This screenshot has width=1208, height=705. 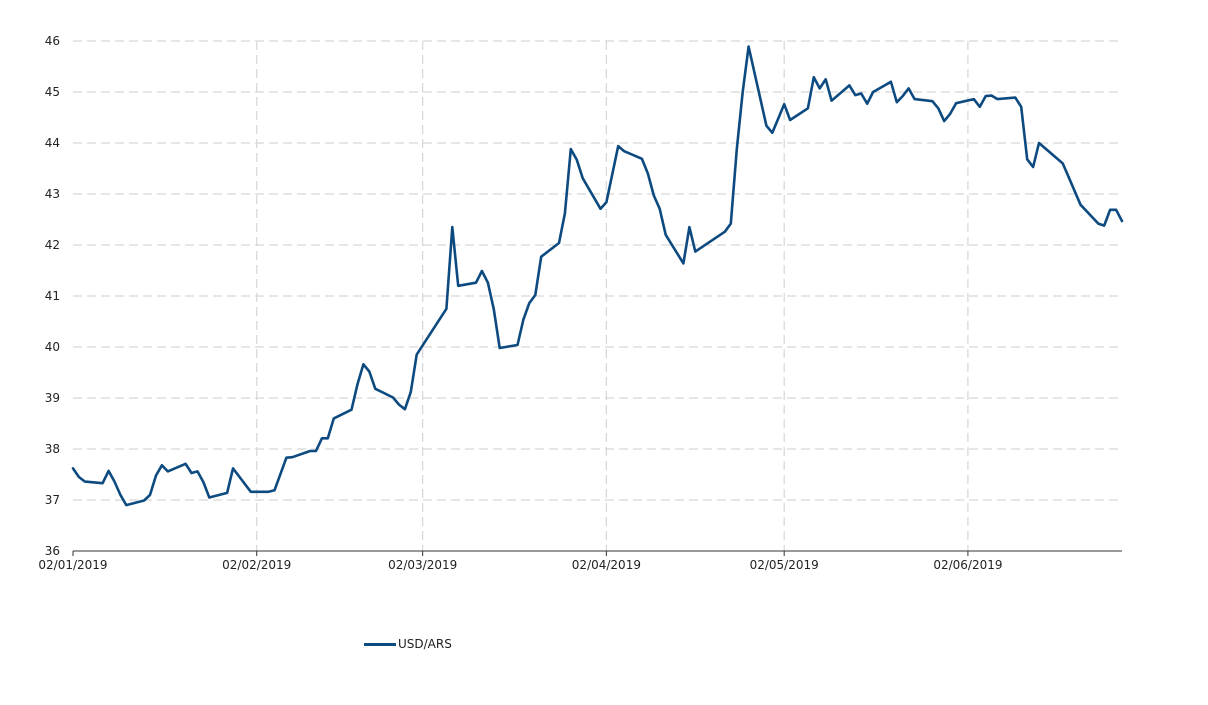 I want to click on y-tick-label-46: 46, so click(x=52, y=41).